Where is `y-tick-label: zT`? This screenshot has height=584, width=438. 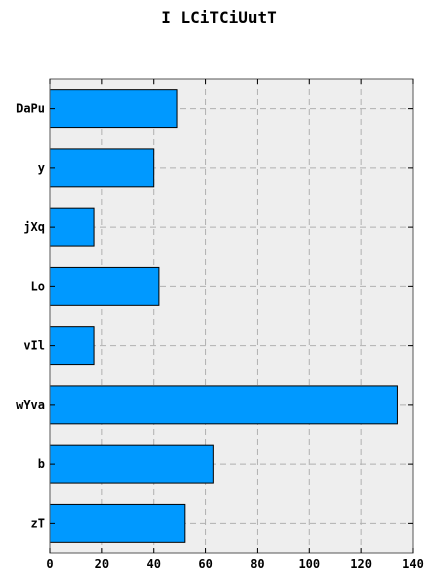 y-tick-label: zT is located at coordinates (38, 523).